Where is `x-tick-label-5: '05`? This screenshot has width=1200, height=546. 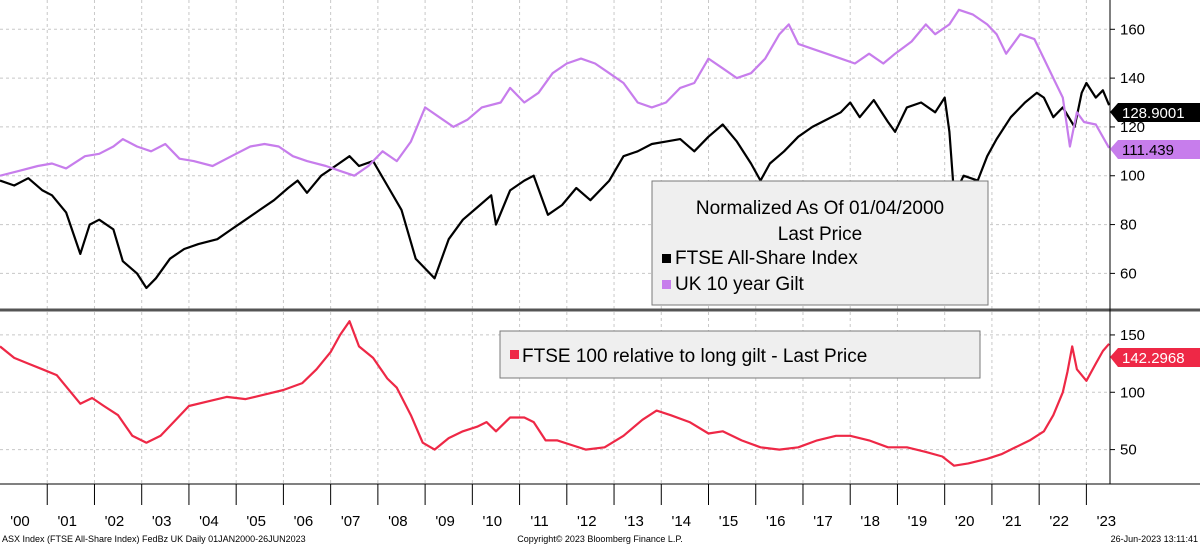
x-tick-label-5: '05 is located at coordinates (256, 521).